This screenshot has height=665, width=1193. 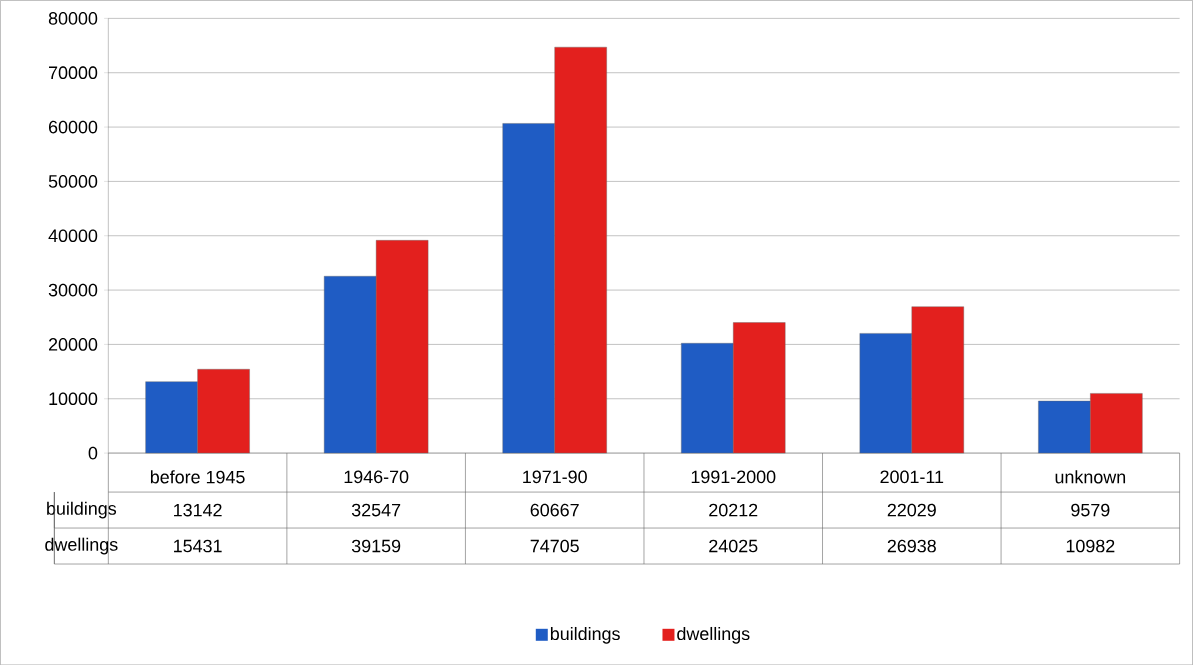 What do you see at coordinates (73, 72) in the screenshot?
I see `y-tick-label: 70000` at bounding box center [73, 72].